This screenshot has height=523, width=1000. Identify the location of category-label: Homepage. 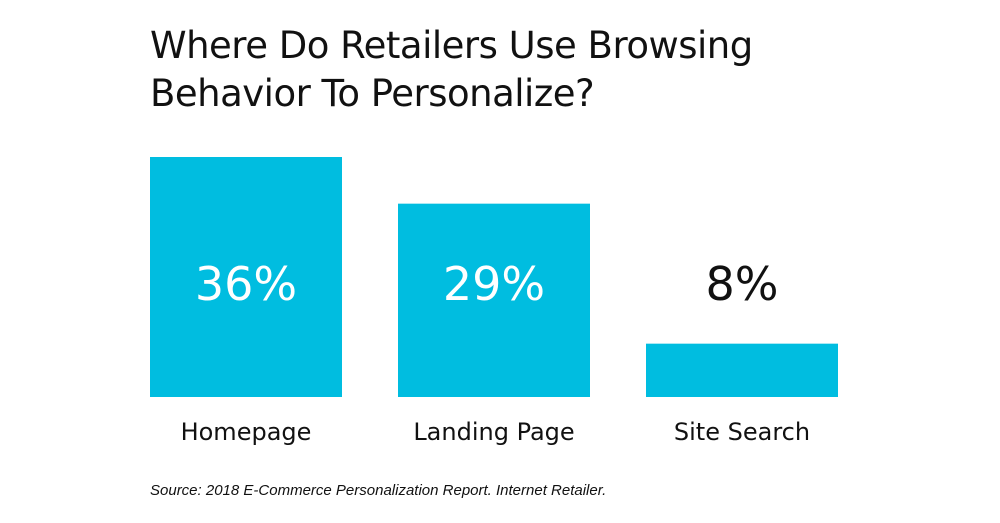
(246, 432).